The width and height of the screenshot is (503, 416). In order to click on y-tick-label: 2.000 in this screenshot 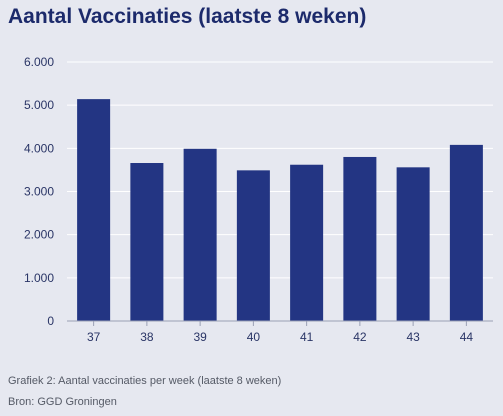, I will do `click(39, 235)`.